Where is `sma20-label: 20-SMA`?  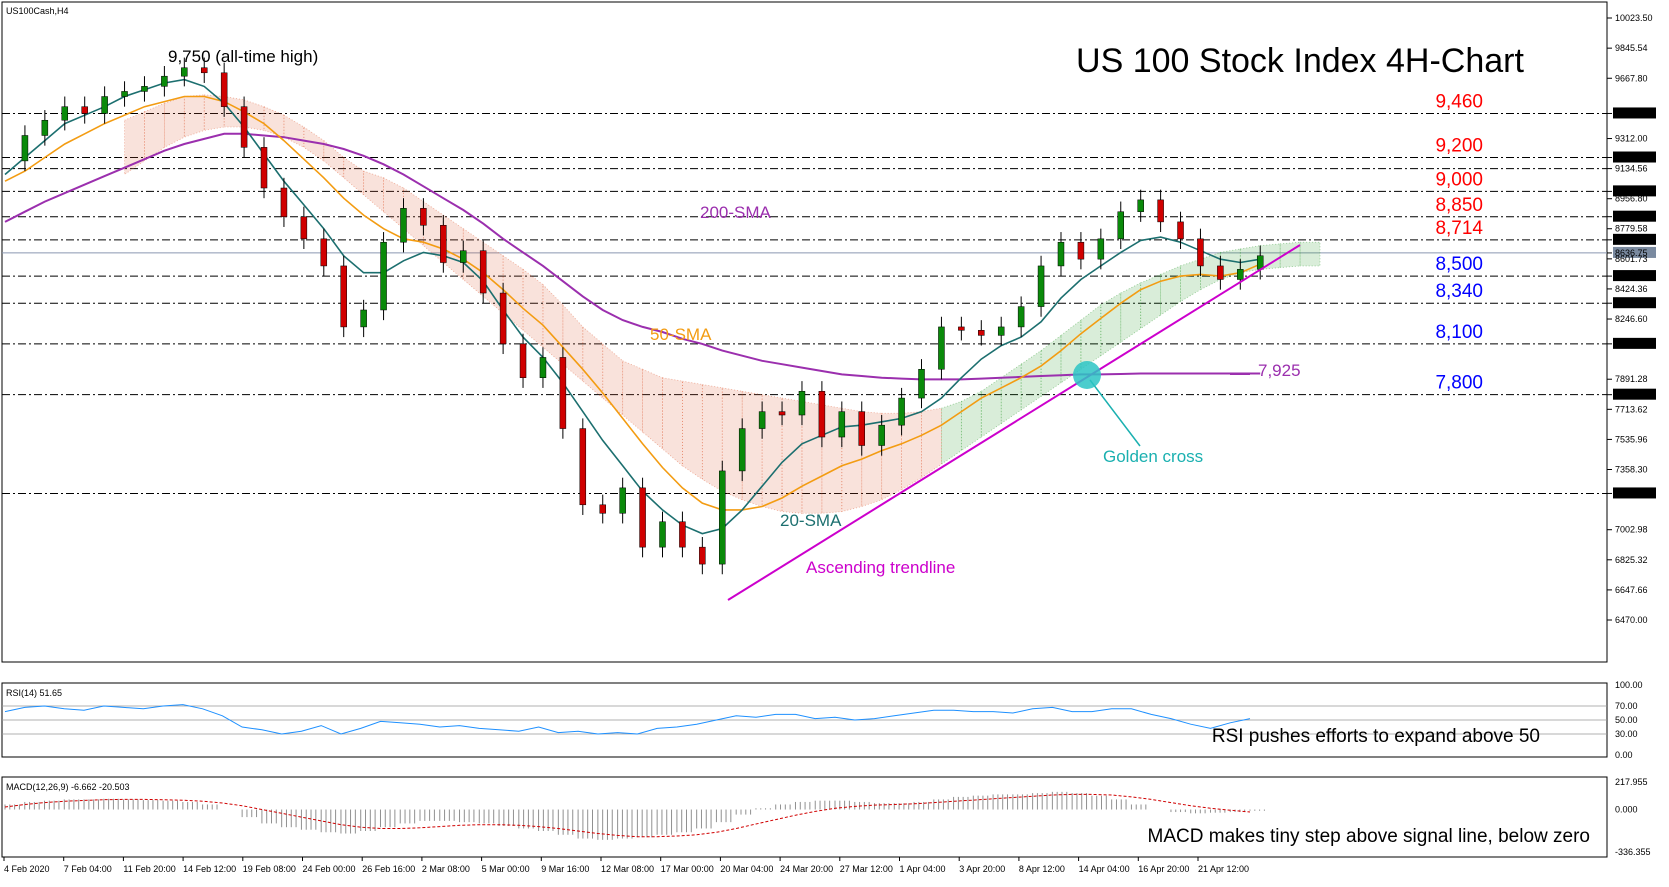 sma20-label: 20-SMA is located at coordinates (811, 520).